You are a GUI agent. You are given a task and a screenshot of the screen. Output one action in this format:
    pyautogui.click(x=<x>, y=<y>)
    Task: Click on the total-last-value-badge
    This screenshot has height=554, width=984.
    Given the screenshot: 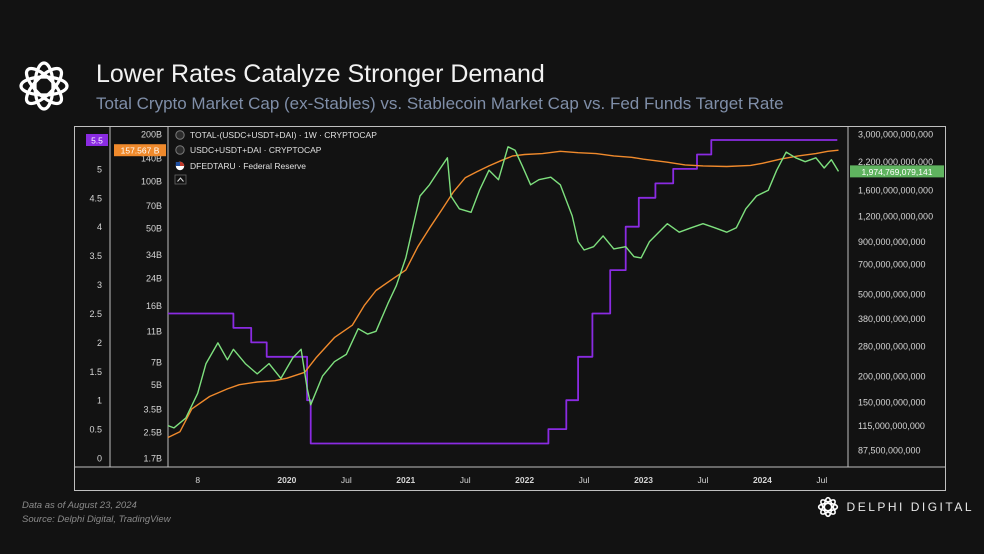 What is the action you would take?
    pyautogui.click(x=897, y=171)
    